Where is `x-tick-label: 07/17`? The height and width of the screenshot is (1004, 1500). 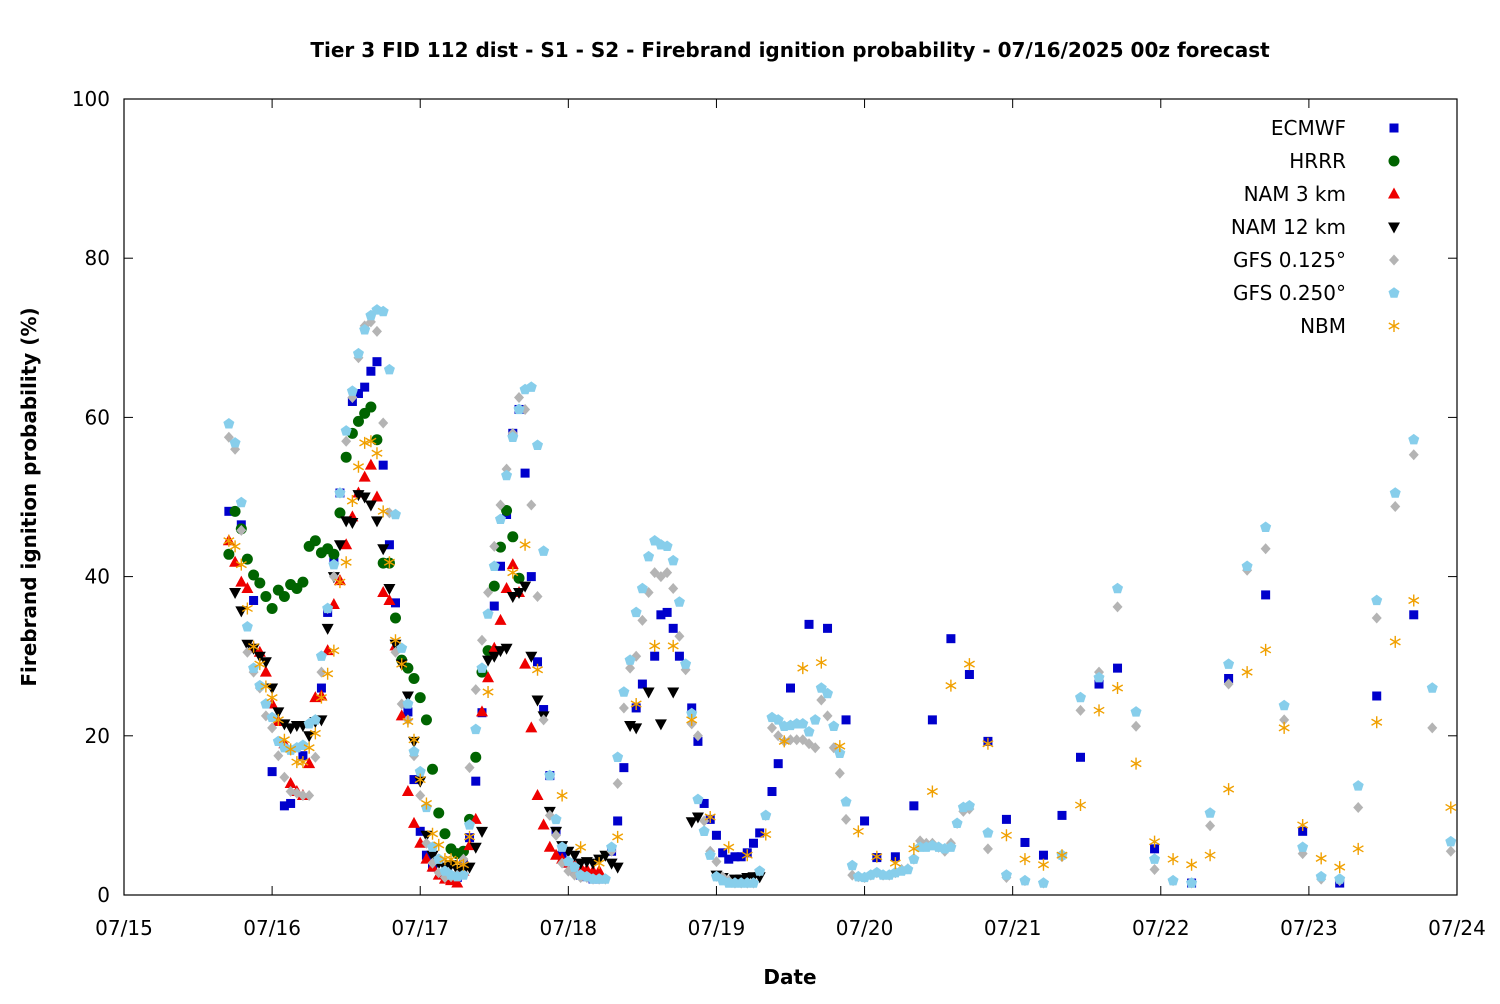
x-tick-label: 07/17 is located at coordinates (420, 928).